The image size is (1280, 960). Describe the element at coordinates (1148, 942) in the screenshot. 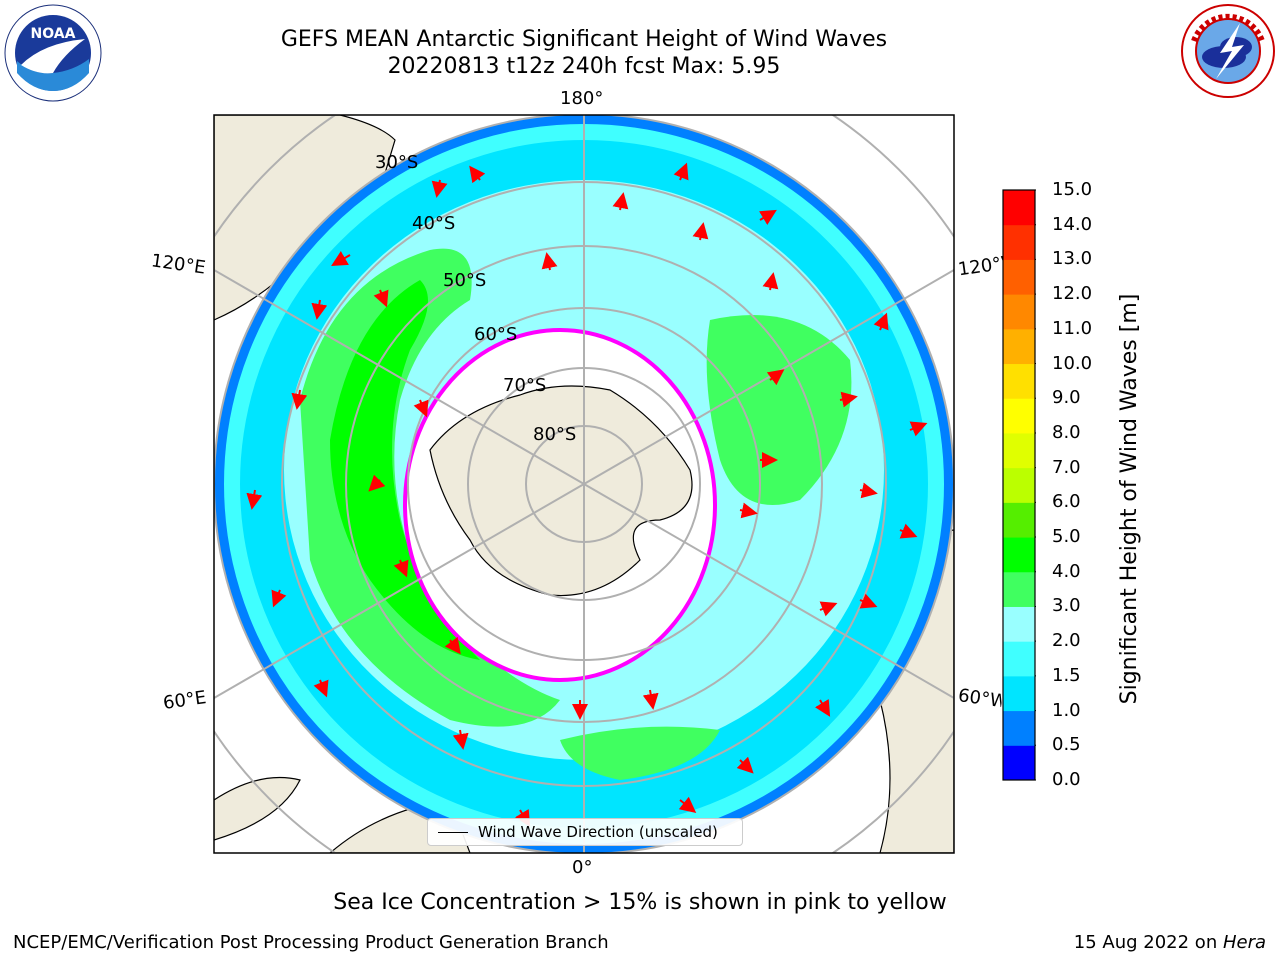

I see `footer-date-text: 15 Aug 2022 on` at that location.